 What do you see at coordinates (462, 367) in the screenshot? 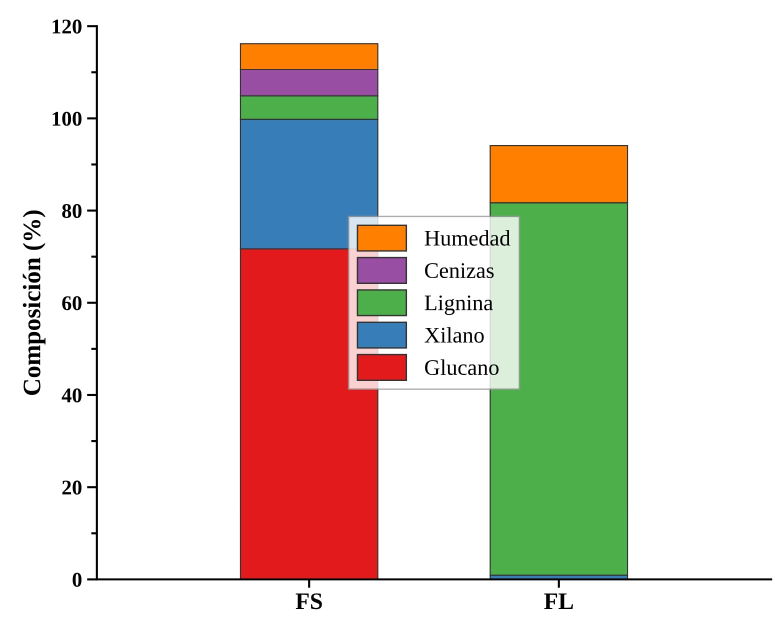
I see `legend-label: Glucano` at bounding box center [462, 367].